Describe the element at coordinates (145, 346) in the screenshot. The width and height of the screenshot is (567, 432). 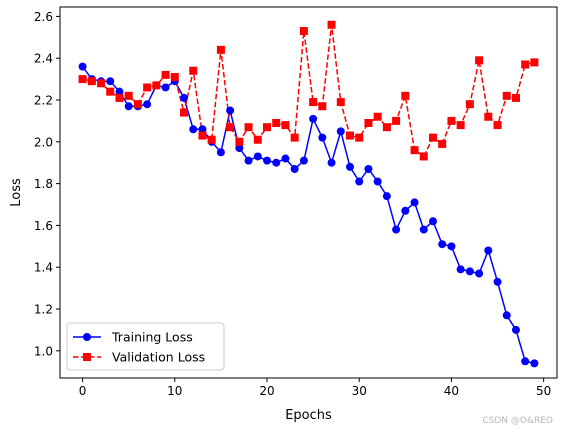
I see `legend-box` at that location.